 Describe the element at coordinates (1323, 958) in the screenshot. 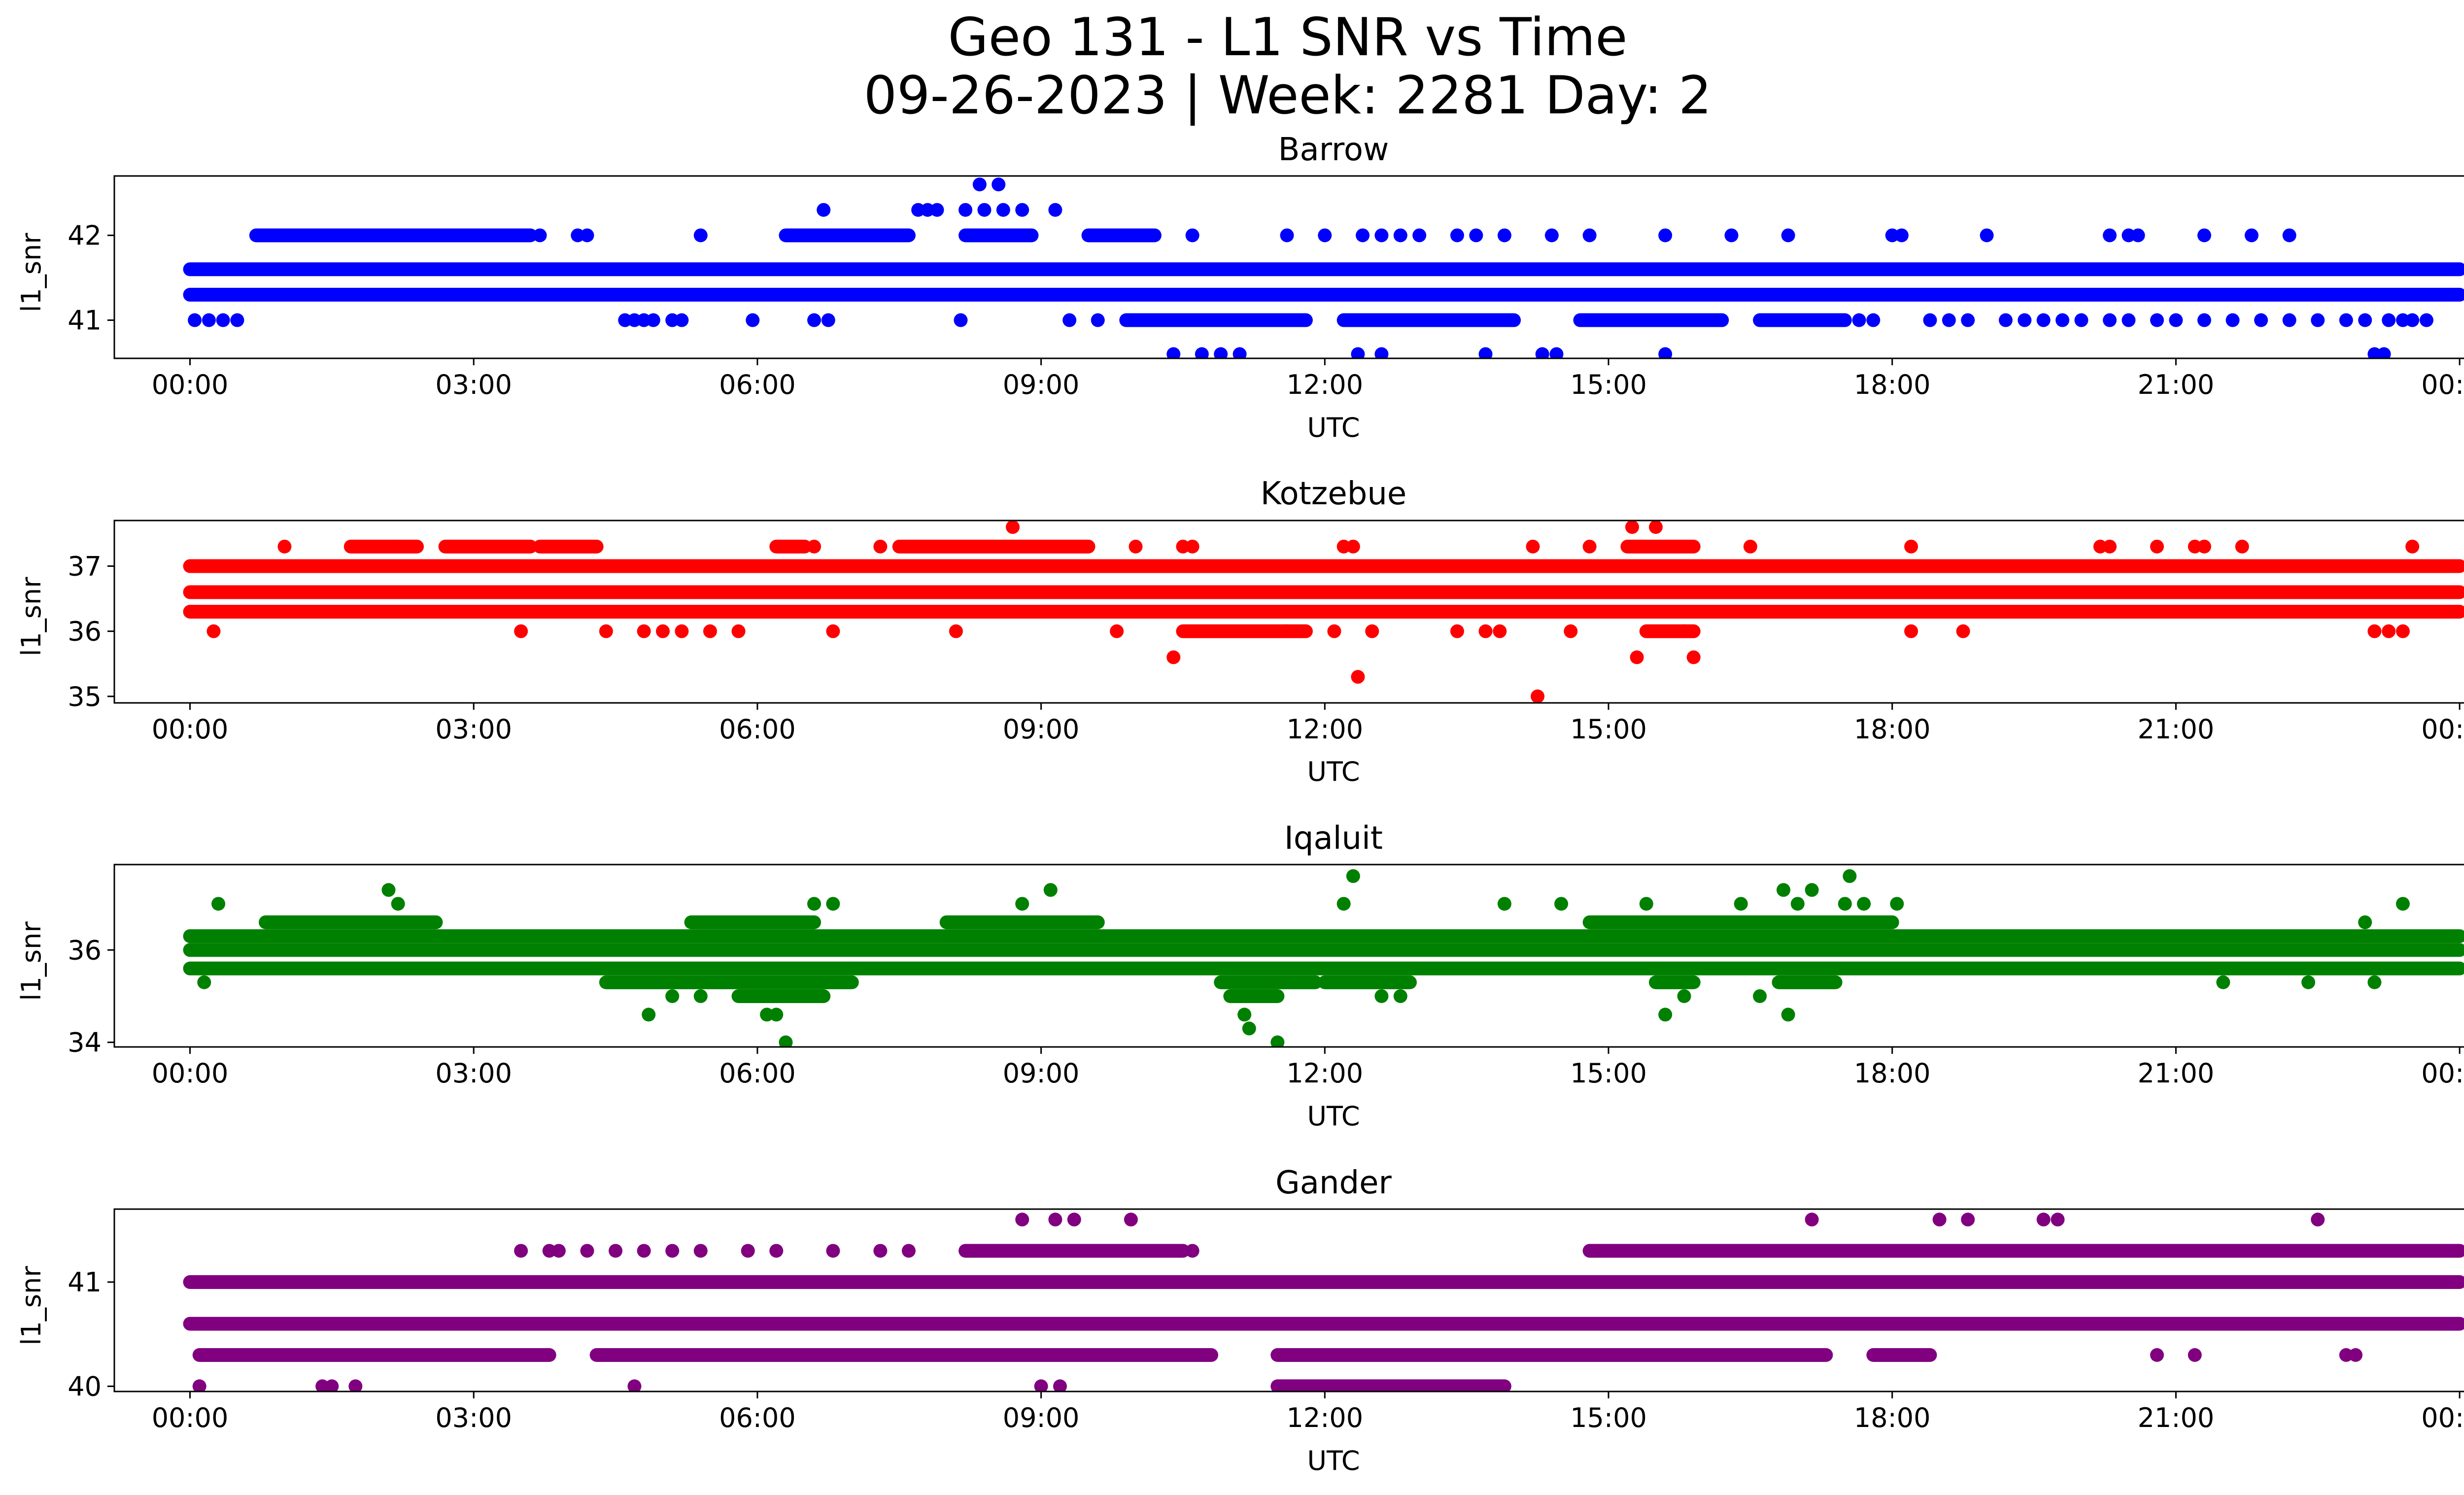

I see `data-points` at that location.